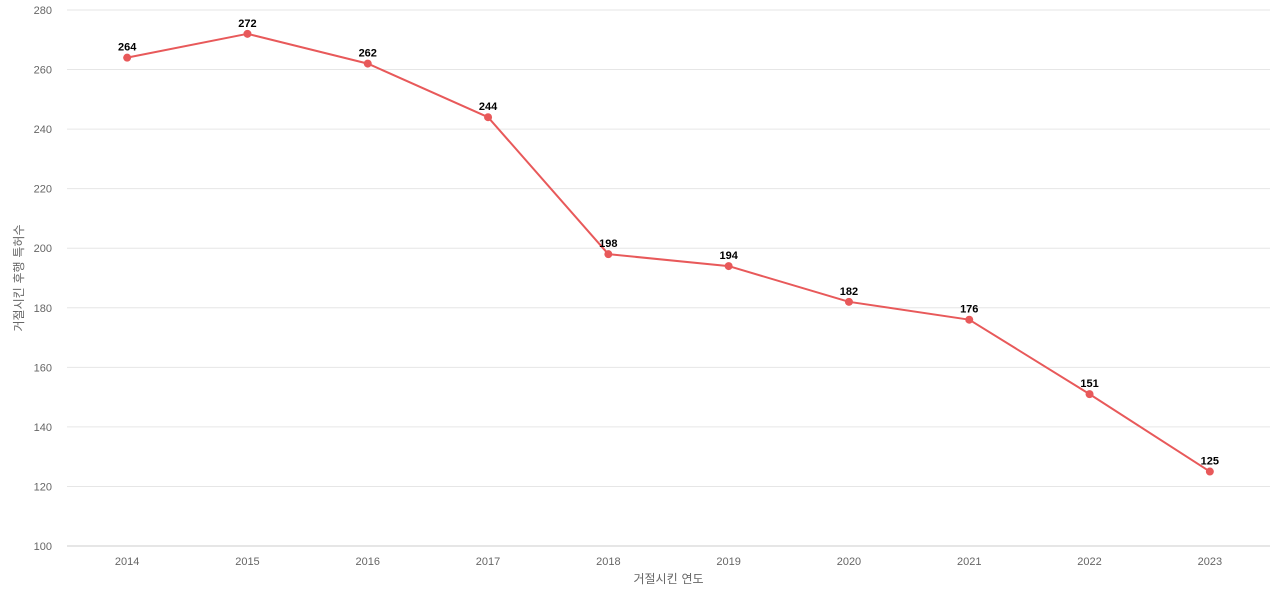  I want to click on x-tick-label: 2016, so click(368, 562).